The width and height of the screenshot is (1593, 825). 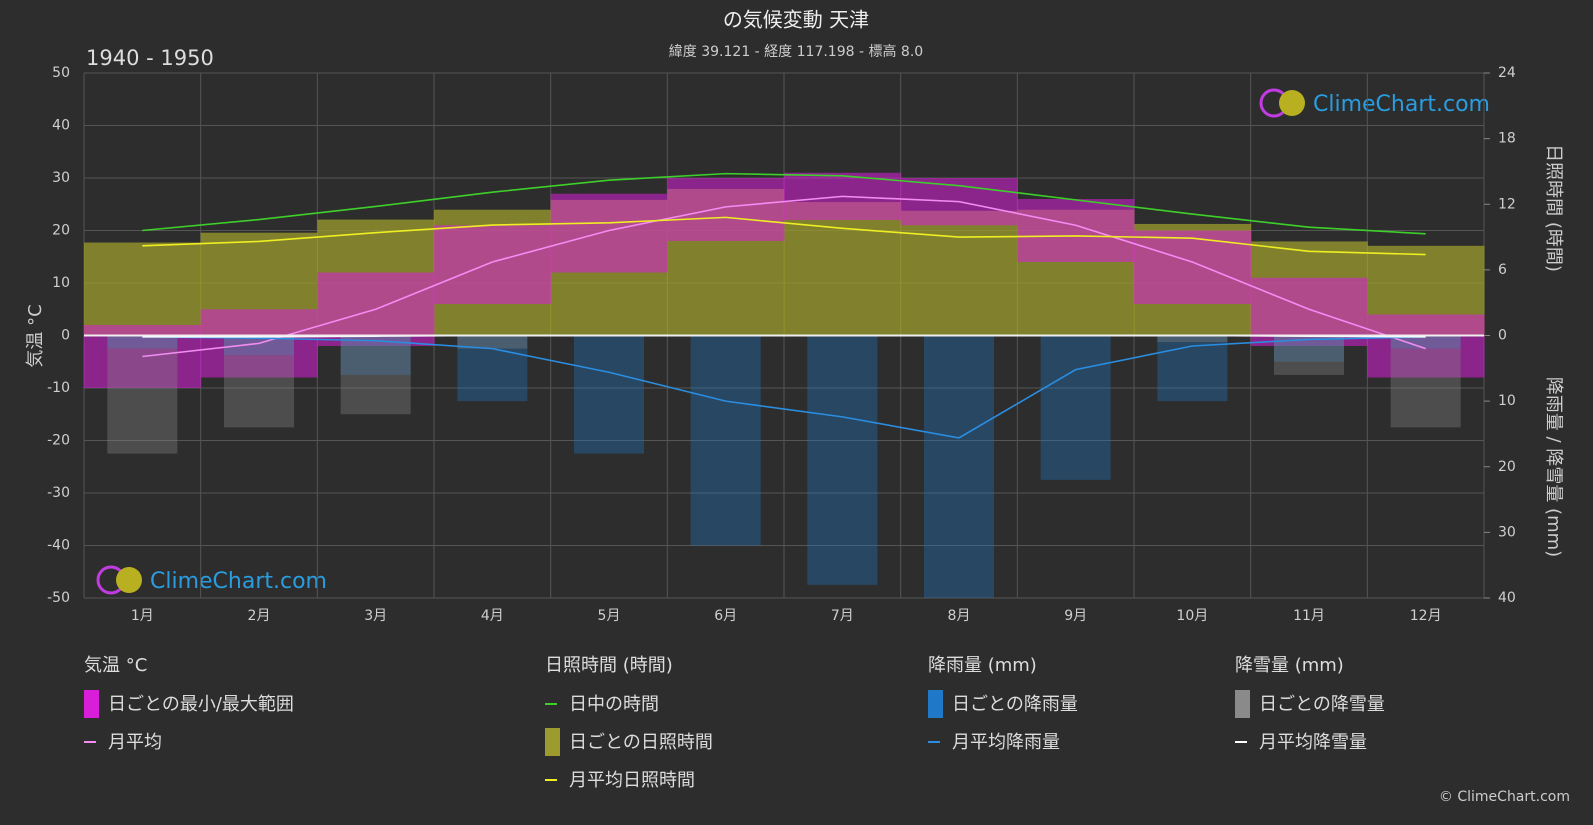 What do you see at coordinates (61, 178) in the screenshot?
I see `y-tick-label: 30` at bounding box center [61, 178].